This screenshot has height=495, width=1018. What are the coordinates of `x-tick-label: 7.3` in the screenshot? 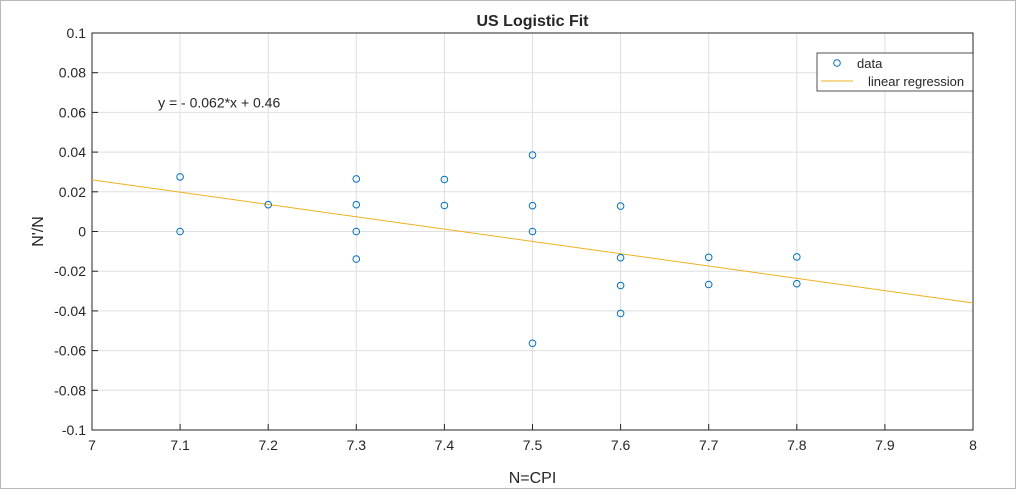 It's located at (357, 445).